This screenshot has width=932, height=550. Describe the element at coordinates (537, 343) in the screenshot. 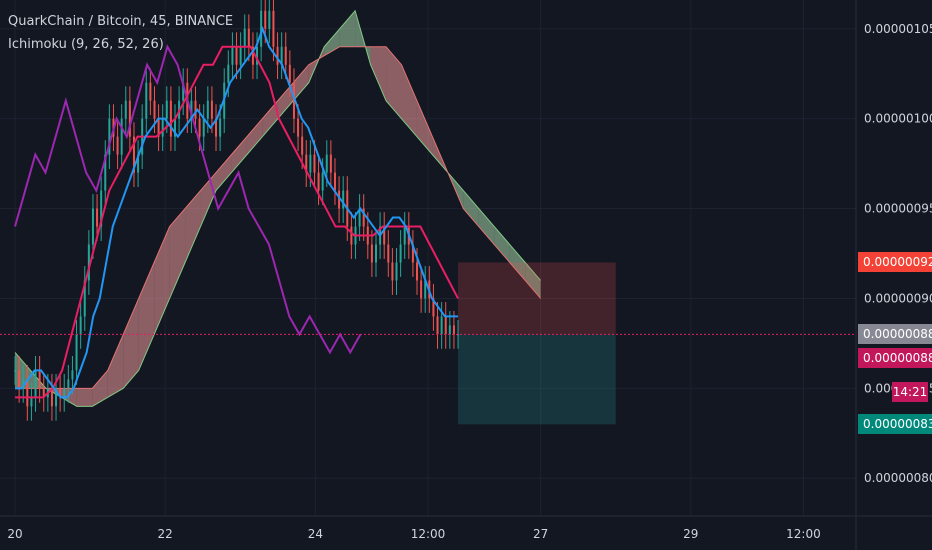

I see `position-tool` at that location.